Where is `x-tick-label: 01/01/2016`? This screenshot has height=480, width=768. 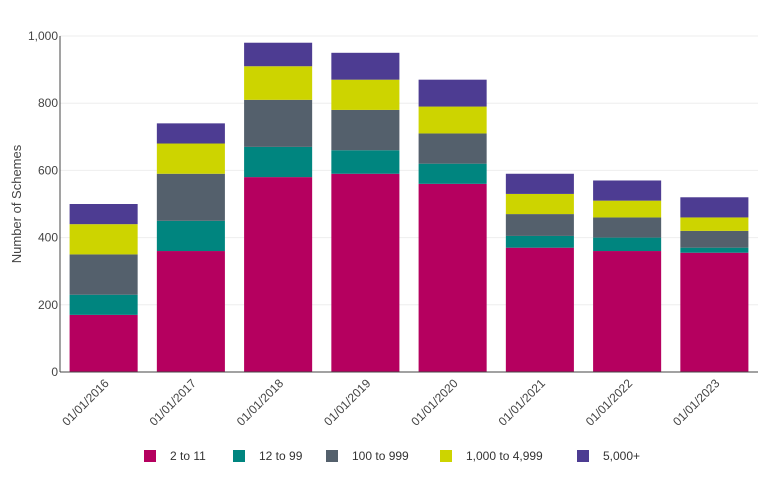
x-tick-label: 01/01/2016 is located at coordinates (85, 402).